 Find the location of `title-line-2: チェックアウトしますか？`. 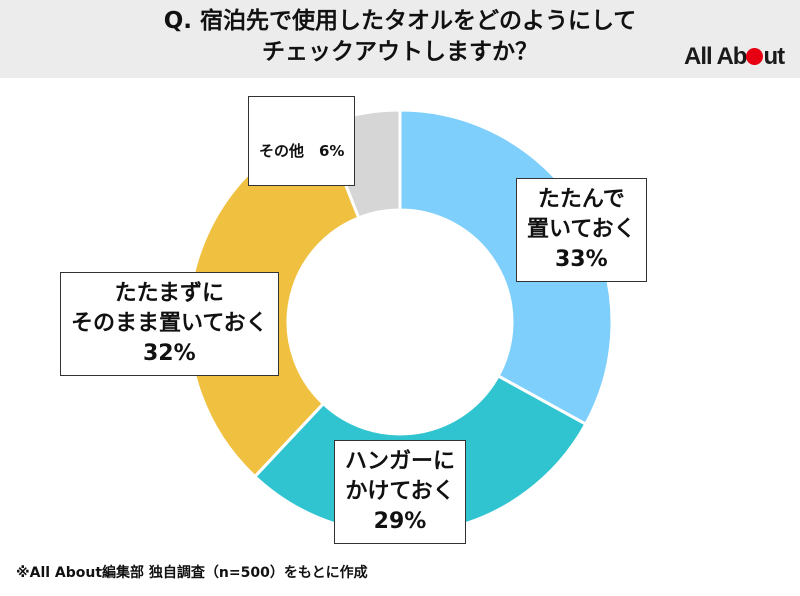

title-line-2: チェックアウトしますか？ is located at coordinates (400, 52).